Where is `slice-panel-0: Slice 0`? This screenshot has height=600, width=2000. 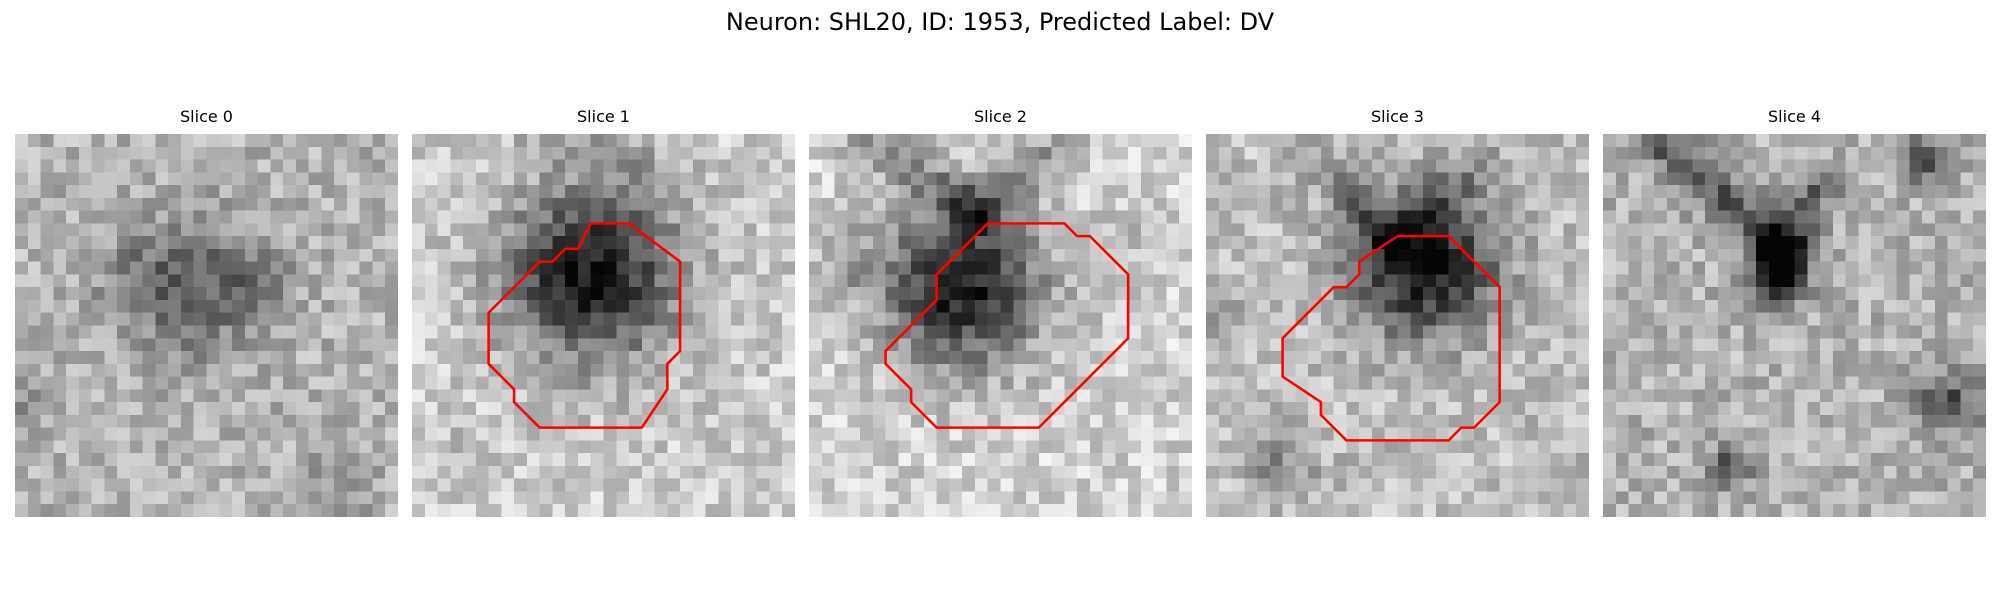
slice-panel-0: Slice 0 is located at coordinates (206, 316).